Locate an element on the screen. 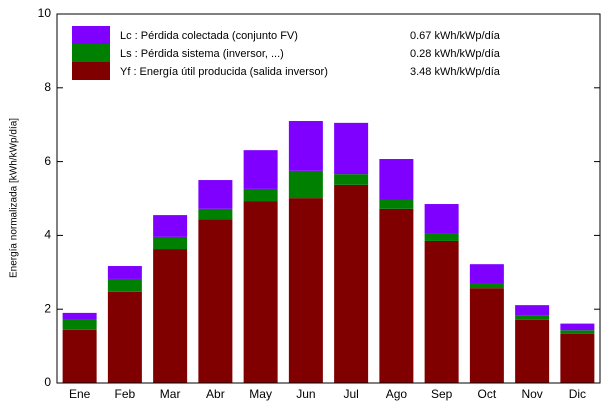 This screenshot has width=603, height=402. x-tick-label: May is located at coordinates (260, 394).